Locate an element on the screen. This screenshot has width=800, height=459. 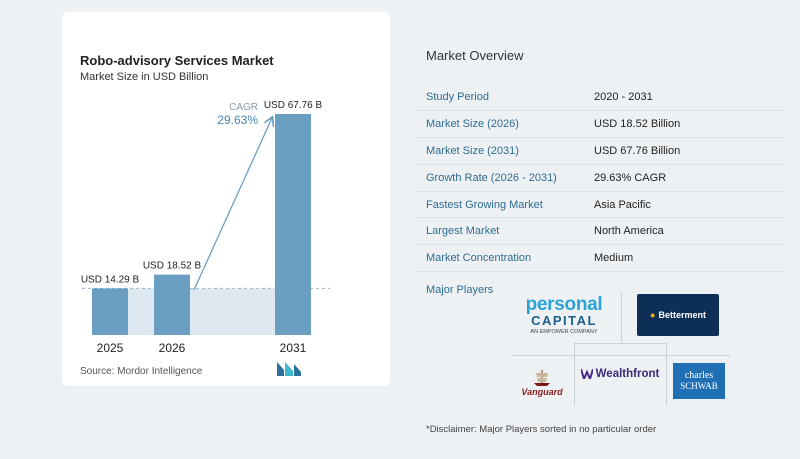
table-row: Fastest Growing Market Asia Pacific is located at coordinates (601, 205).